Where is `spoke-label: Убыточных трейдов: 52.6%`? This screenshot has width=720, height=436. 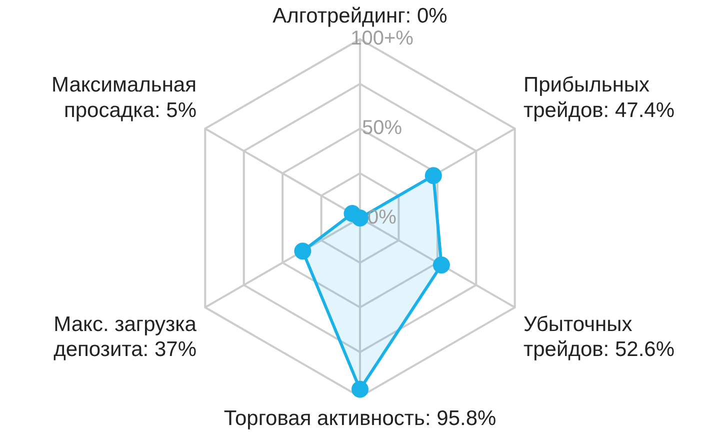 spoke-label: Убыточных трейдов: 52.6% is located at coordinates (599, 336).